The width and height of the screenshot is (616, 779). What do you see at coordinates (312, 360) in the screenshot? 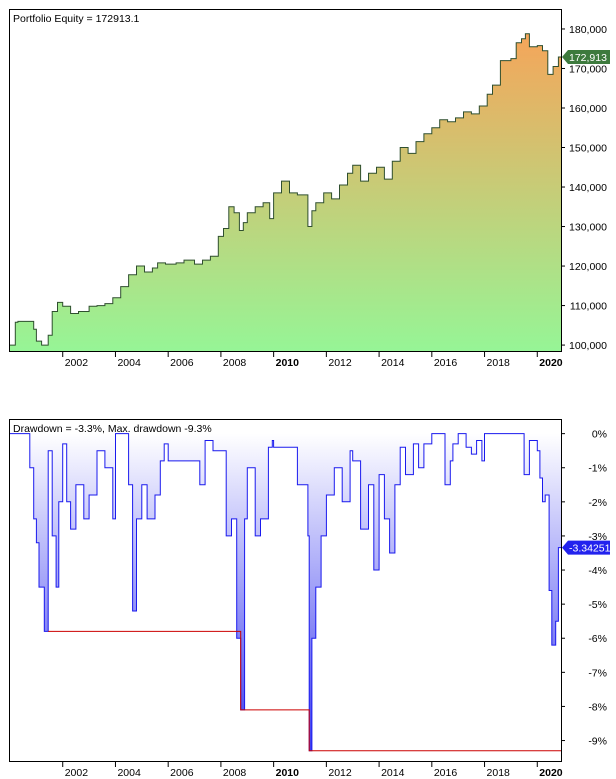
I see `equity-x-axis: 2002 2004 2006 2008 2010 2012 2014 2016 2018 2020` at bounding box center [312, 360].